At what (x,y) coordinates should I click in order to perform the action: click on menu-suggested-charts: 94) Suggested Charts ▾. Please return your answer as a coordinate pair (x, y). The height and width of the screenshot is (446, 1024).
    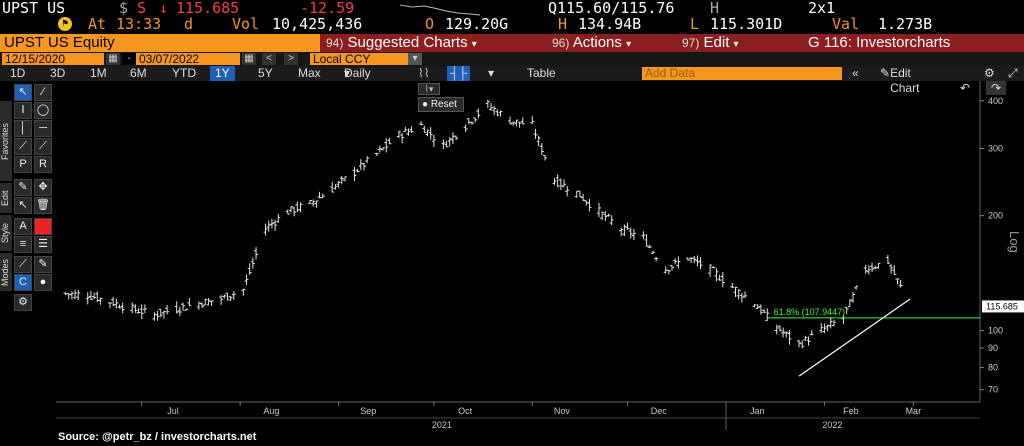
    Looking at the image, I should click on (401, 44).